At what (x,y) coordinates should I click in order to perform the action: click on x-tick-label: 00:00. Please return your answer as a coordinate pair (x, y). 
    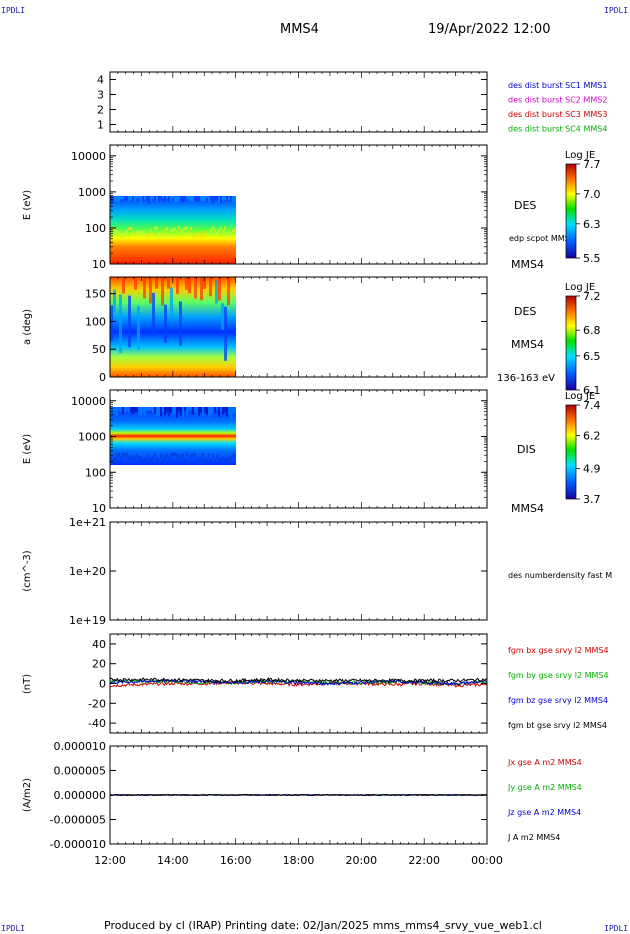
    Looking at the image, I should click on (487, 860).